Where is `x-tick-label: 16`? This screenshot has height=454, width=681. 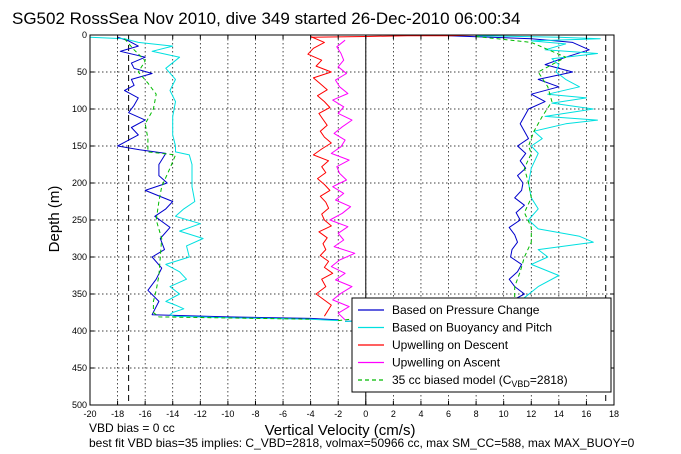 x-tick-label: 16 is located at coordinates (586, 414).